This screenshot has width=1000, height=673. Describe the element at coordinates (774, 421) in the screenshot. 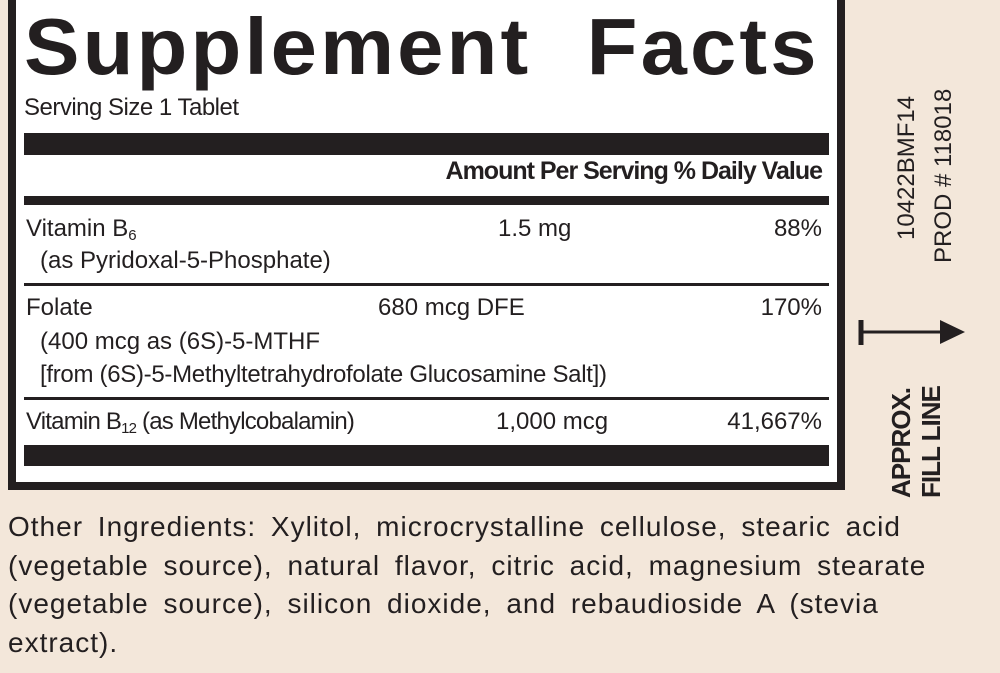

I see `nutrient-dv: 41,667%` at that location.